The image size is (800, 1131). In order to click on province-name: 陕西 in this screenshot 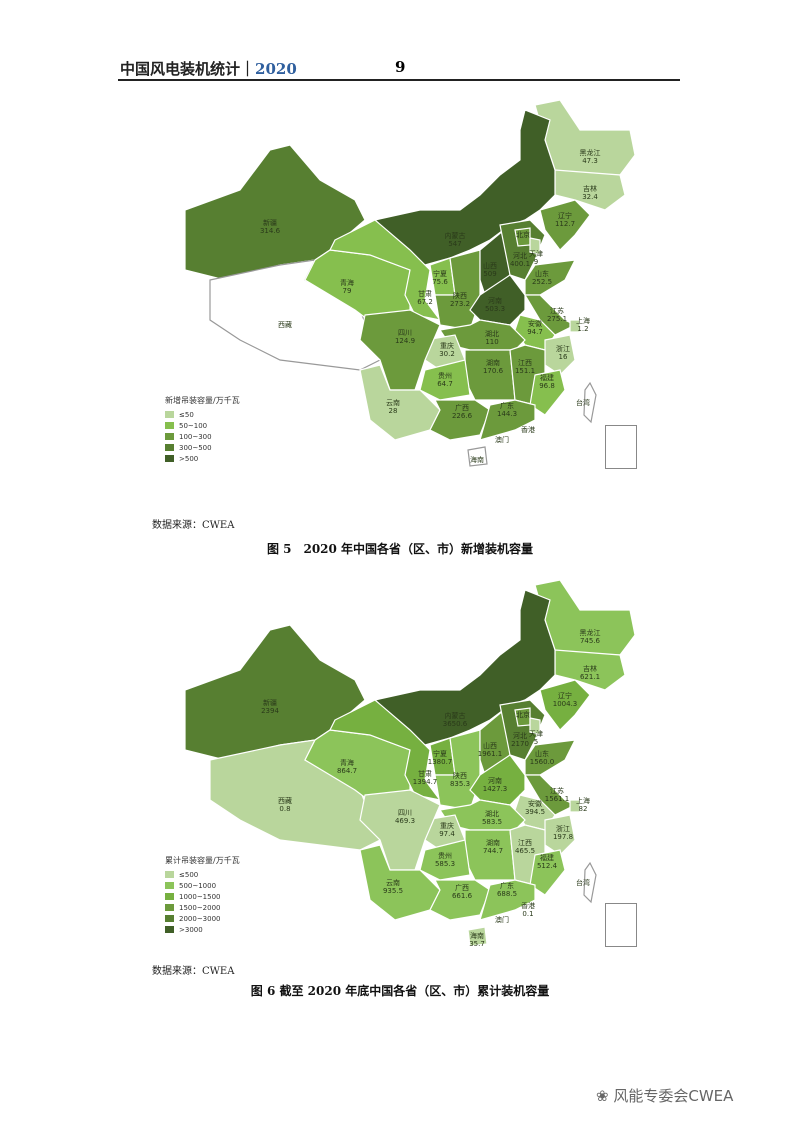, I will do `click(459, 776)`.